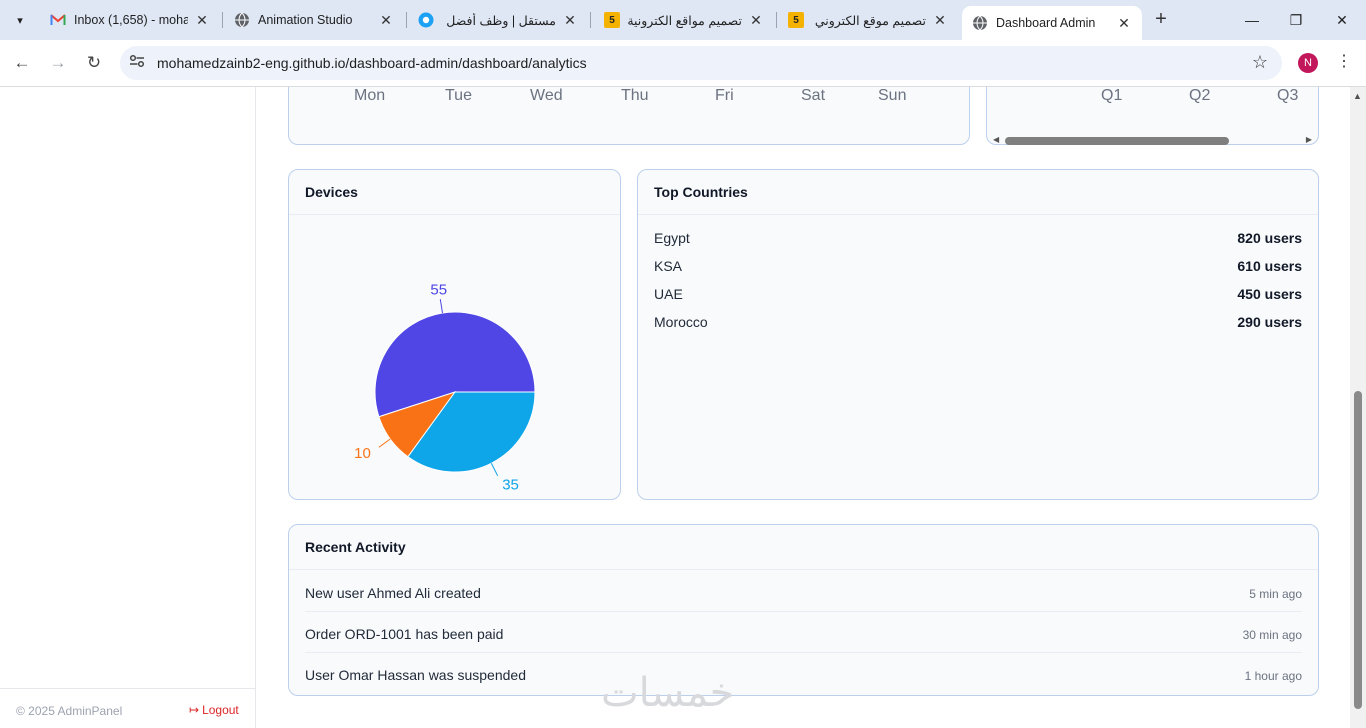 This screenshot has width=1366, height=728. I want to click on country-row: KSA 610 users, so click(978, 268).